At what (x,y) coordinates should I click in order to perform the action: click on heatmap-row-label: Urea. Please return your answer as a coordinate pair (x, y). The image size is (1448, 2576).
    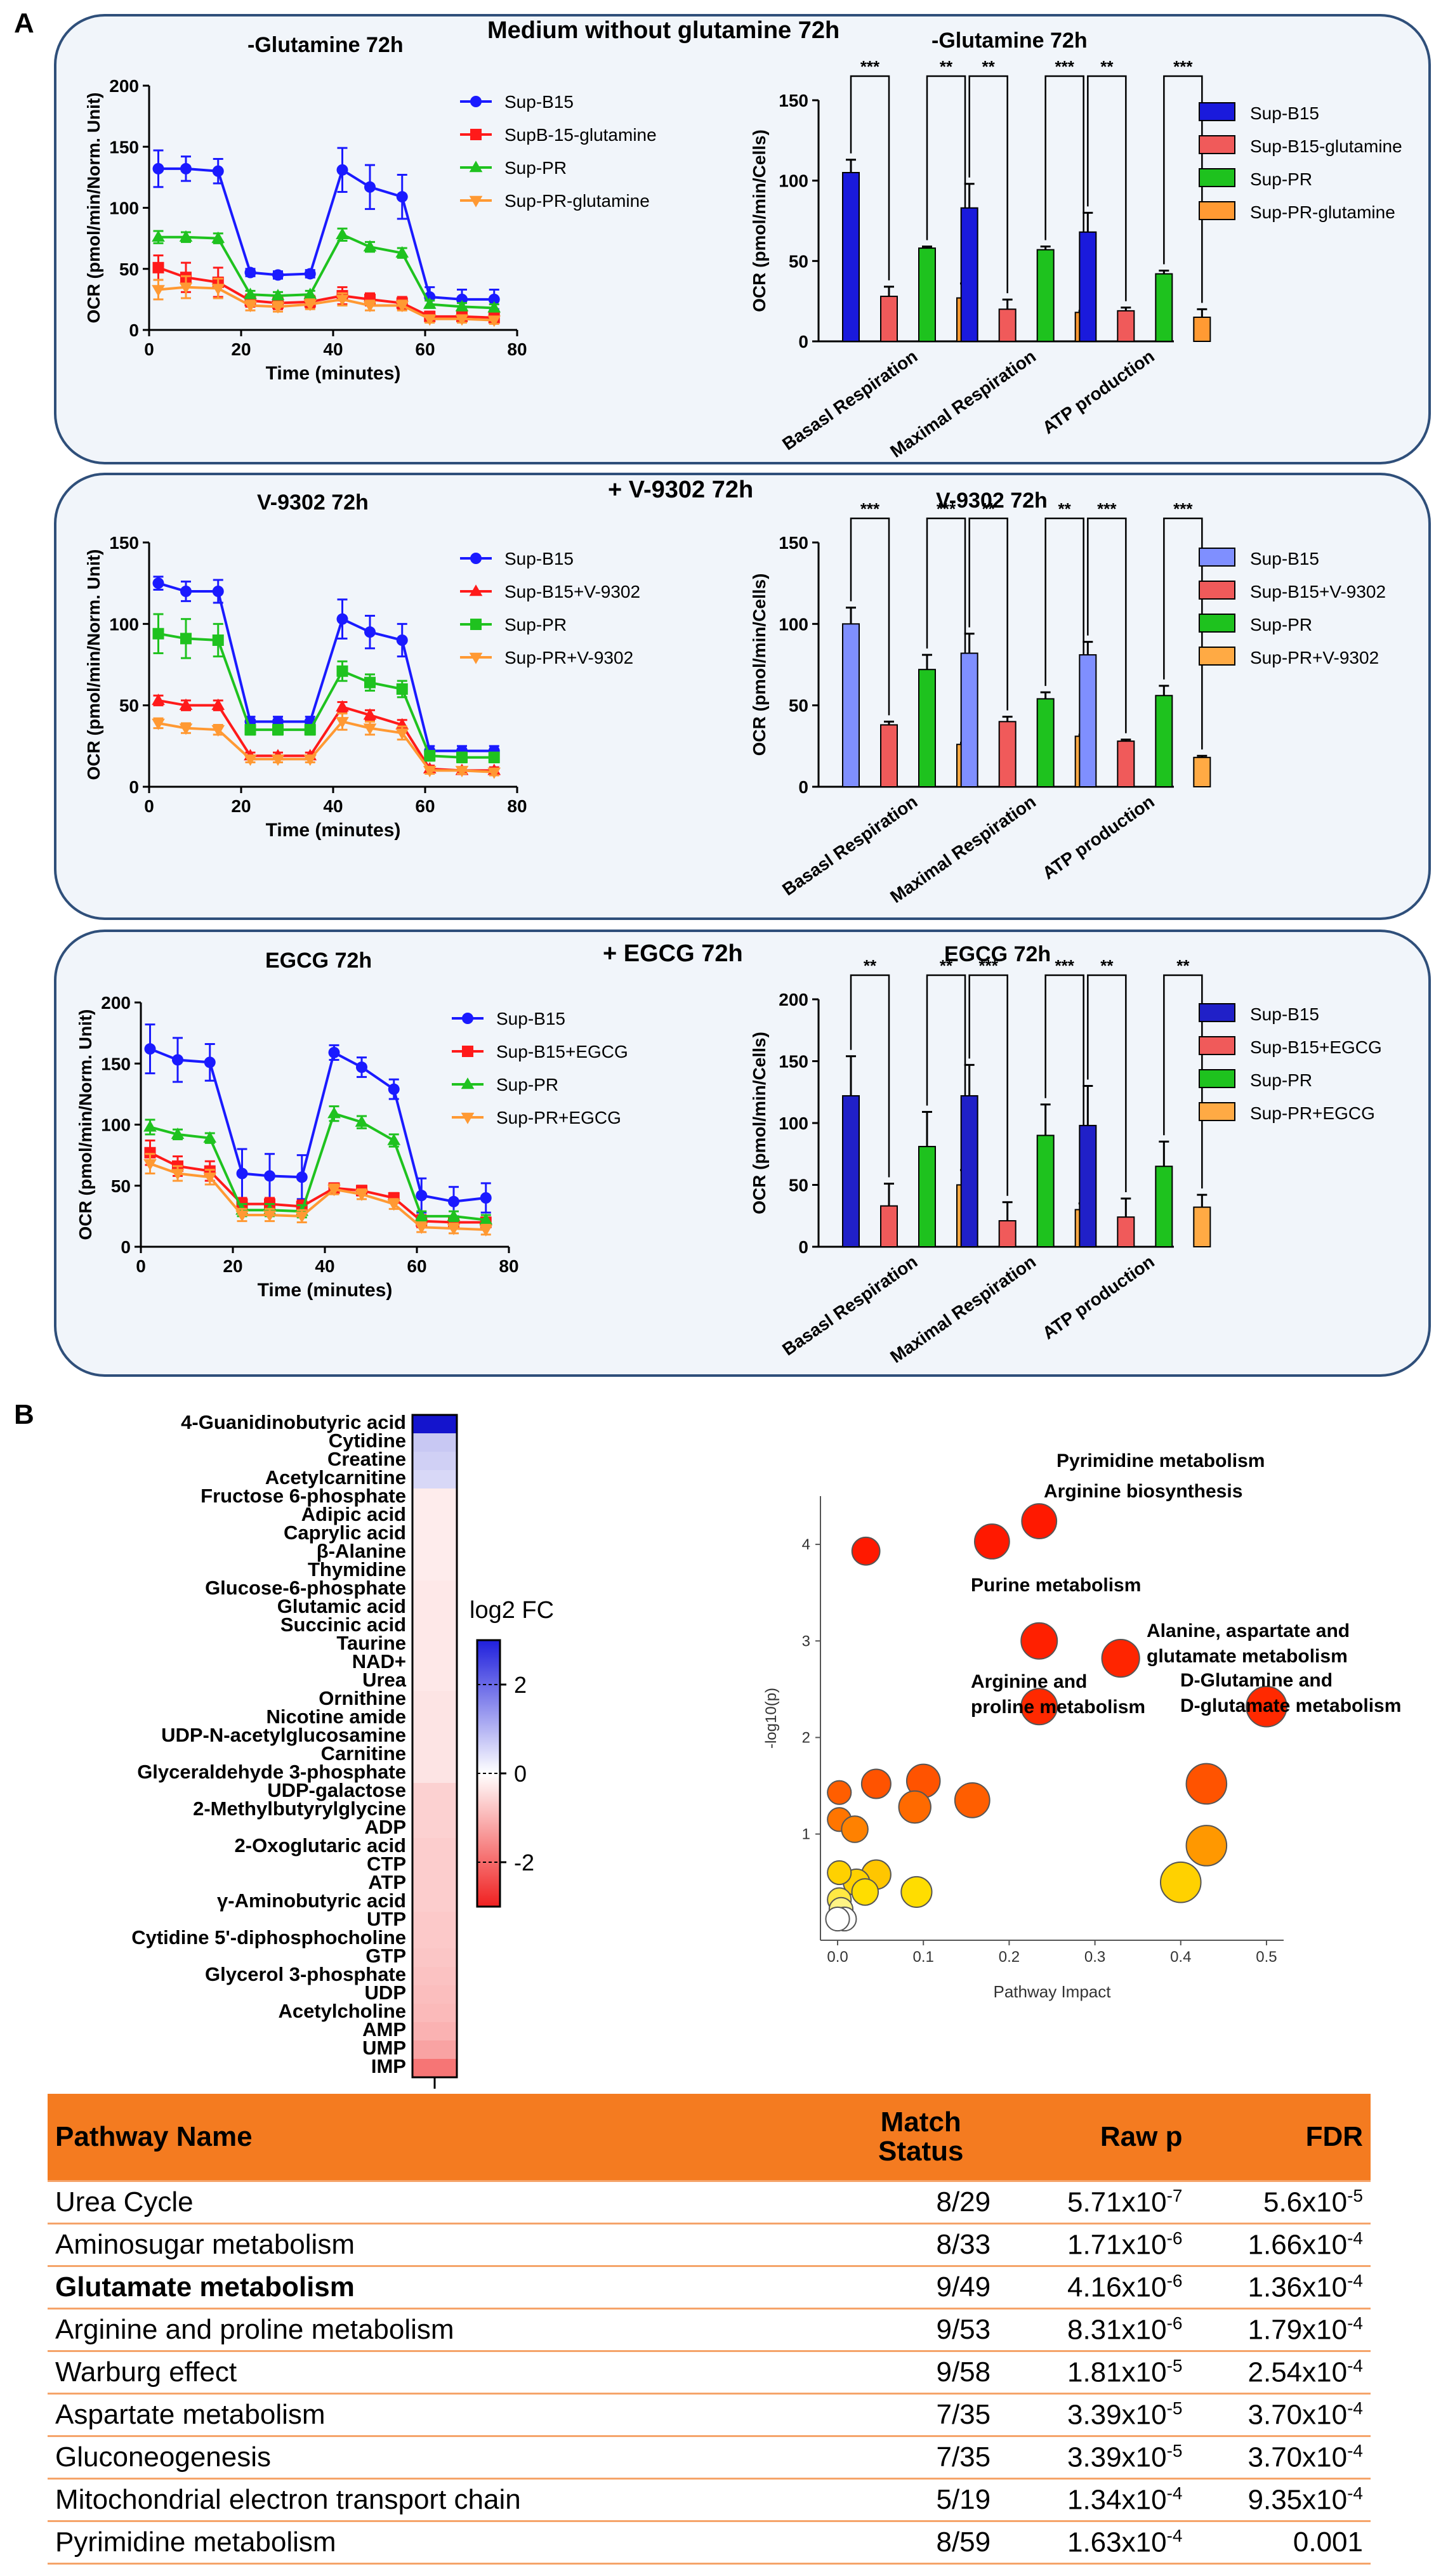
    Looking at the image, I should click on (384, 1680).